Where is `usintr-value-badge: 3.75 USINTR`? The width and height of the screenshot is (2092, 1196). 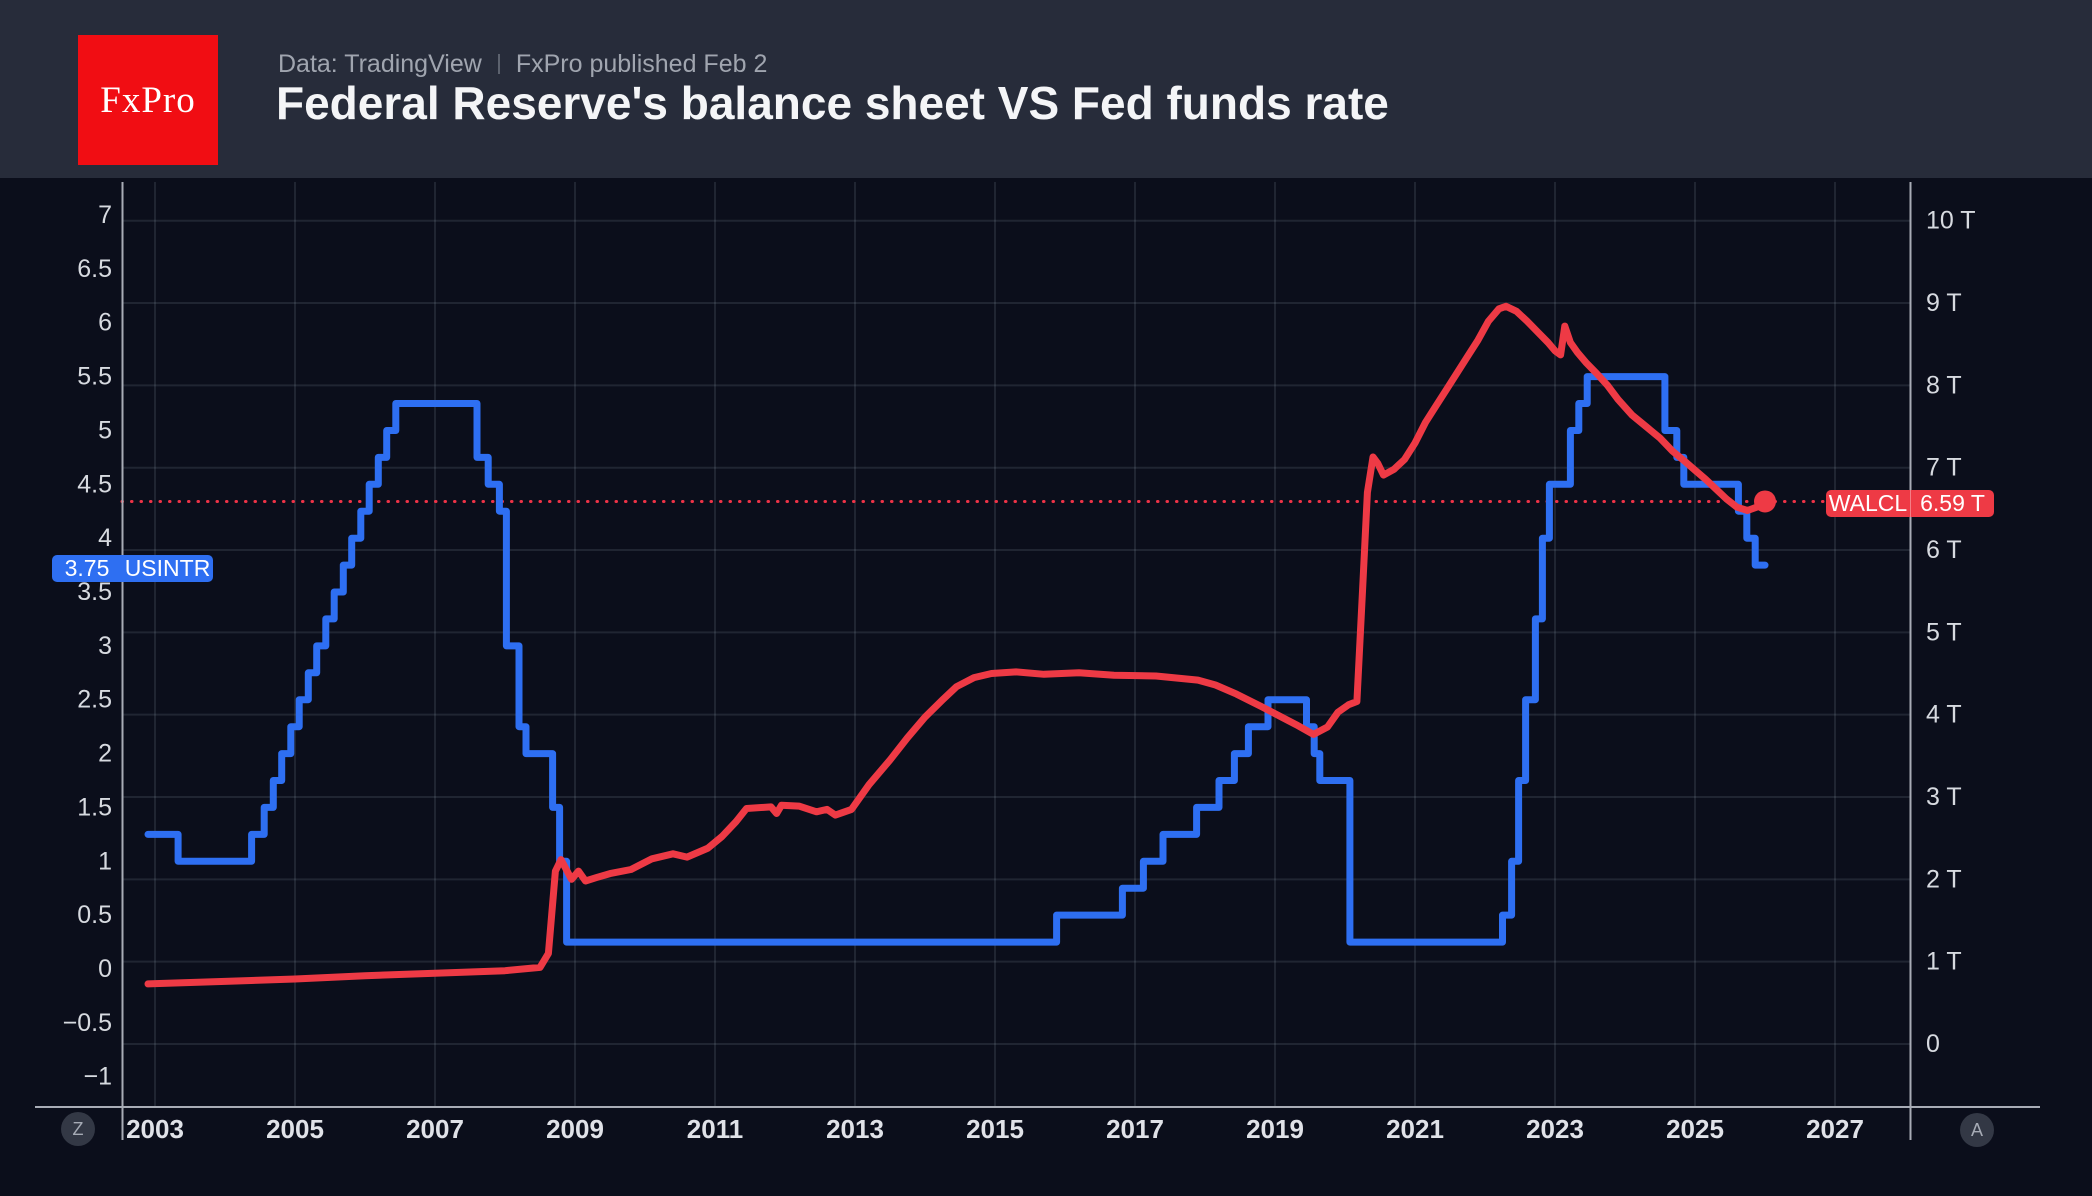
usintr-value-badge: 3.75 USINTR is located at coordinates (132, 568).